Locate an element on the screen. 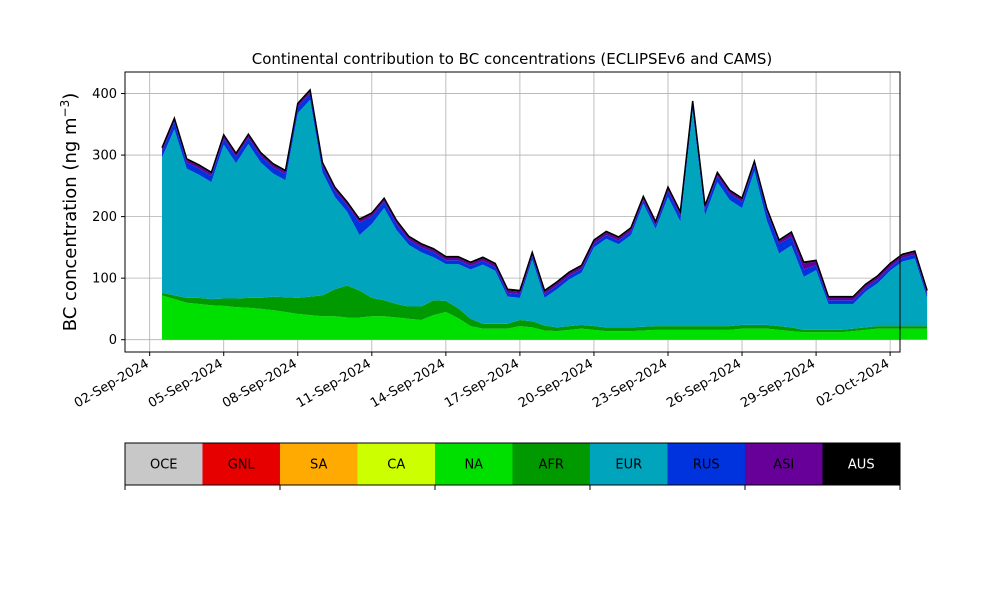 This screenshot has width=1000, height=600. legend-label-gnl: GNL is located at coordinates (242, 465).